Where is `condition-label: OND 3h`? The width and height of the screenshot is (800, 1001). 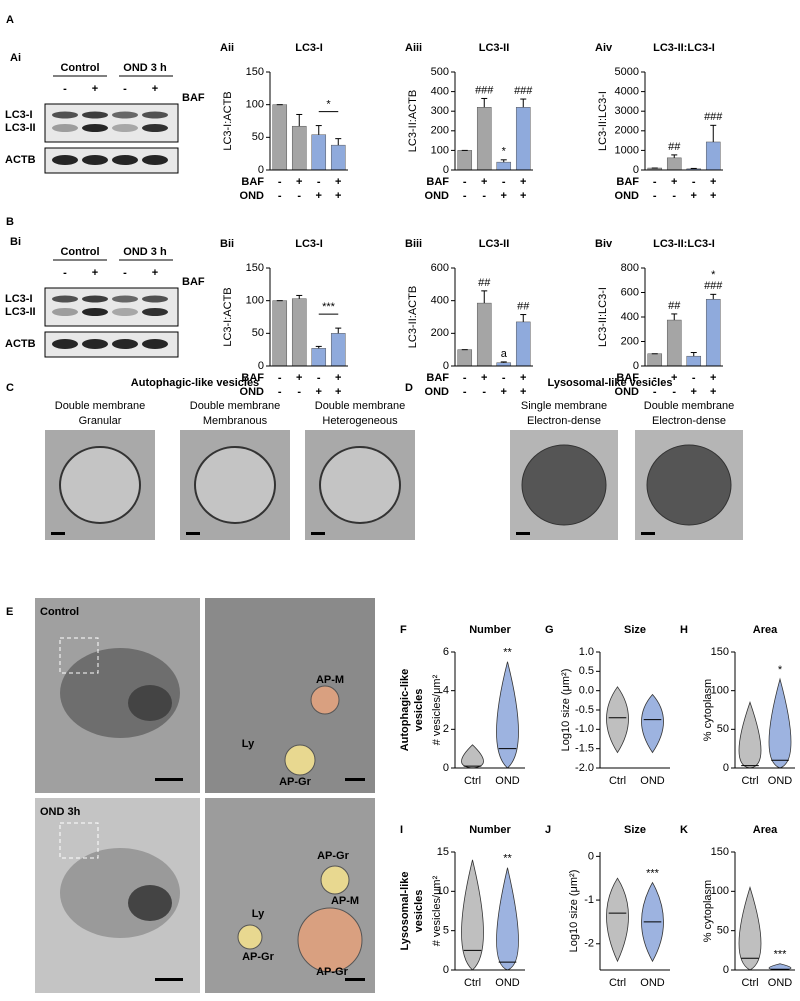
condition-label: OND 3h is located at coordinates (60, 812).